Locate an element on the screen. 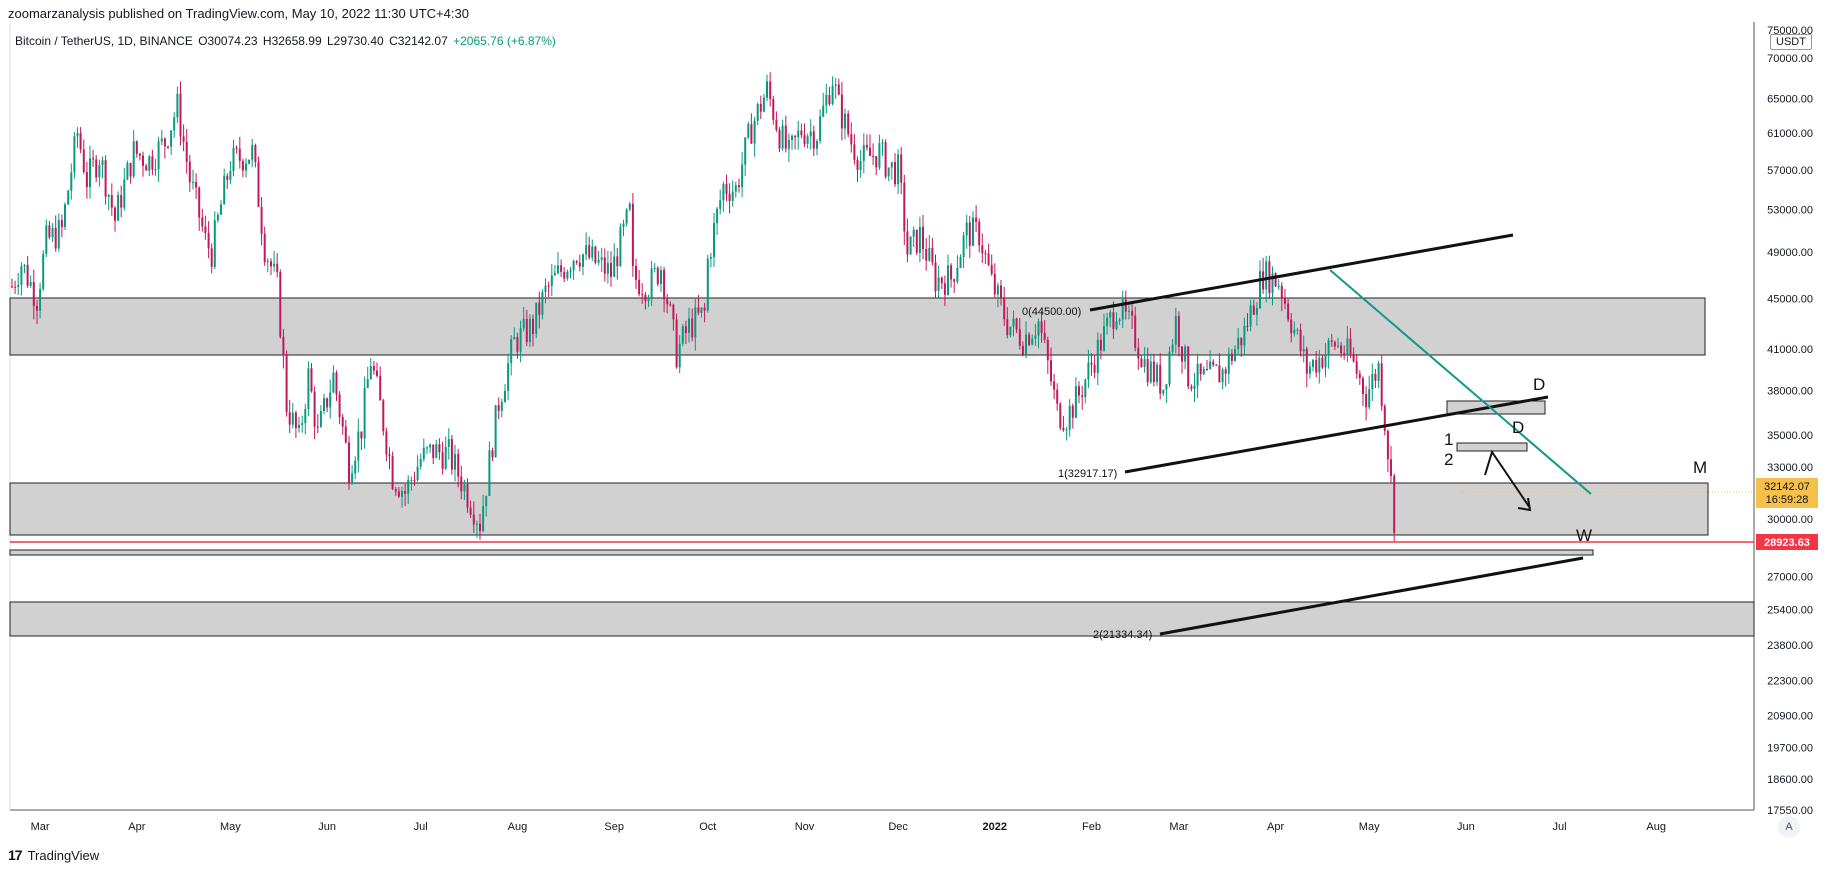 The width and height of the screenshot is (1834, 875). price-tick-label: 53000.00 is located at coordinates (1790, 210).